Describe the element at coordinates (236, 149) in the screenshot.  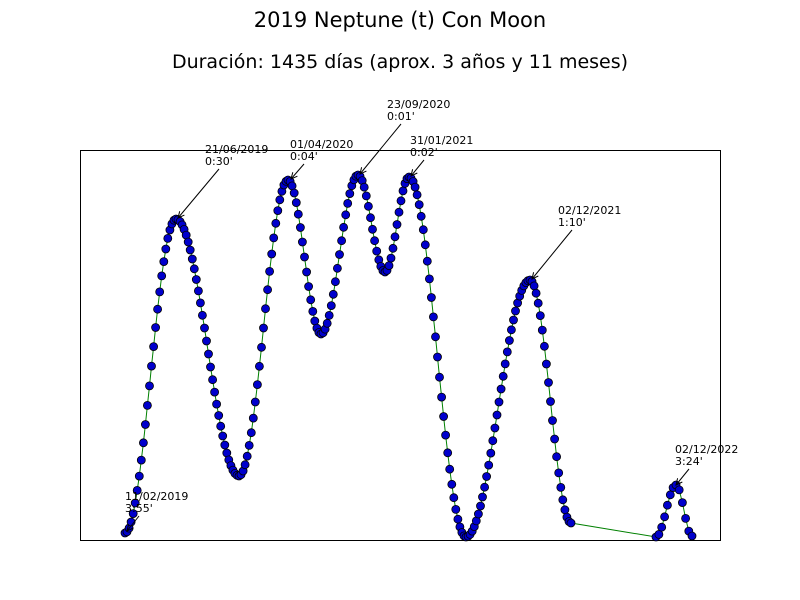
I see `annotation-date: 21/06/2019` at that location.